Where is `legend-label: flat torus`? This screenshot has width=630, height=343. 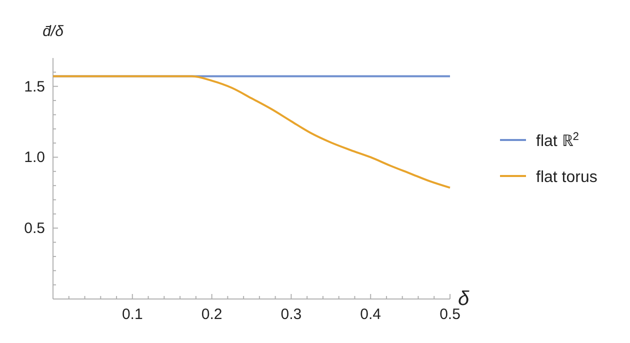 legend-label: flat torus is located at coordinates (567, 177).